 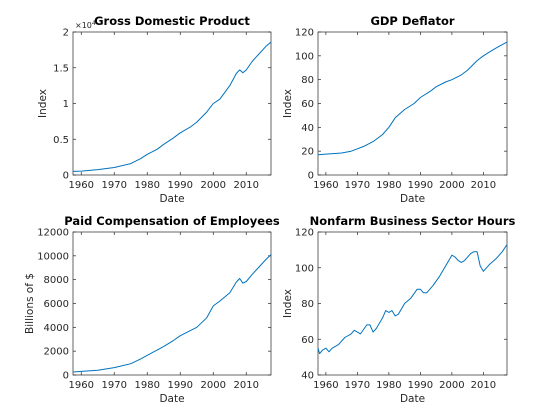 I want to click on y-tick-label: 1.5, so click(x=61, y=68).